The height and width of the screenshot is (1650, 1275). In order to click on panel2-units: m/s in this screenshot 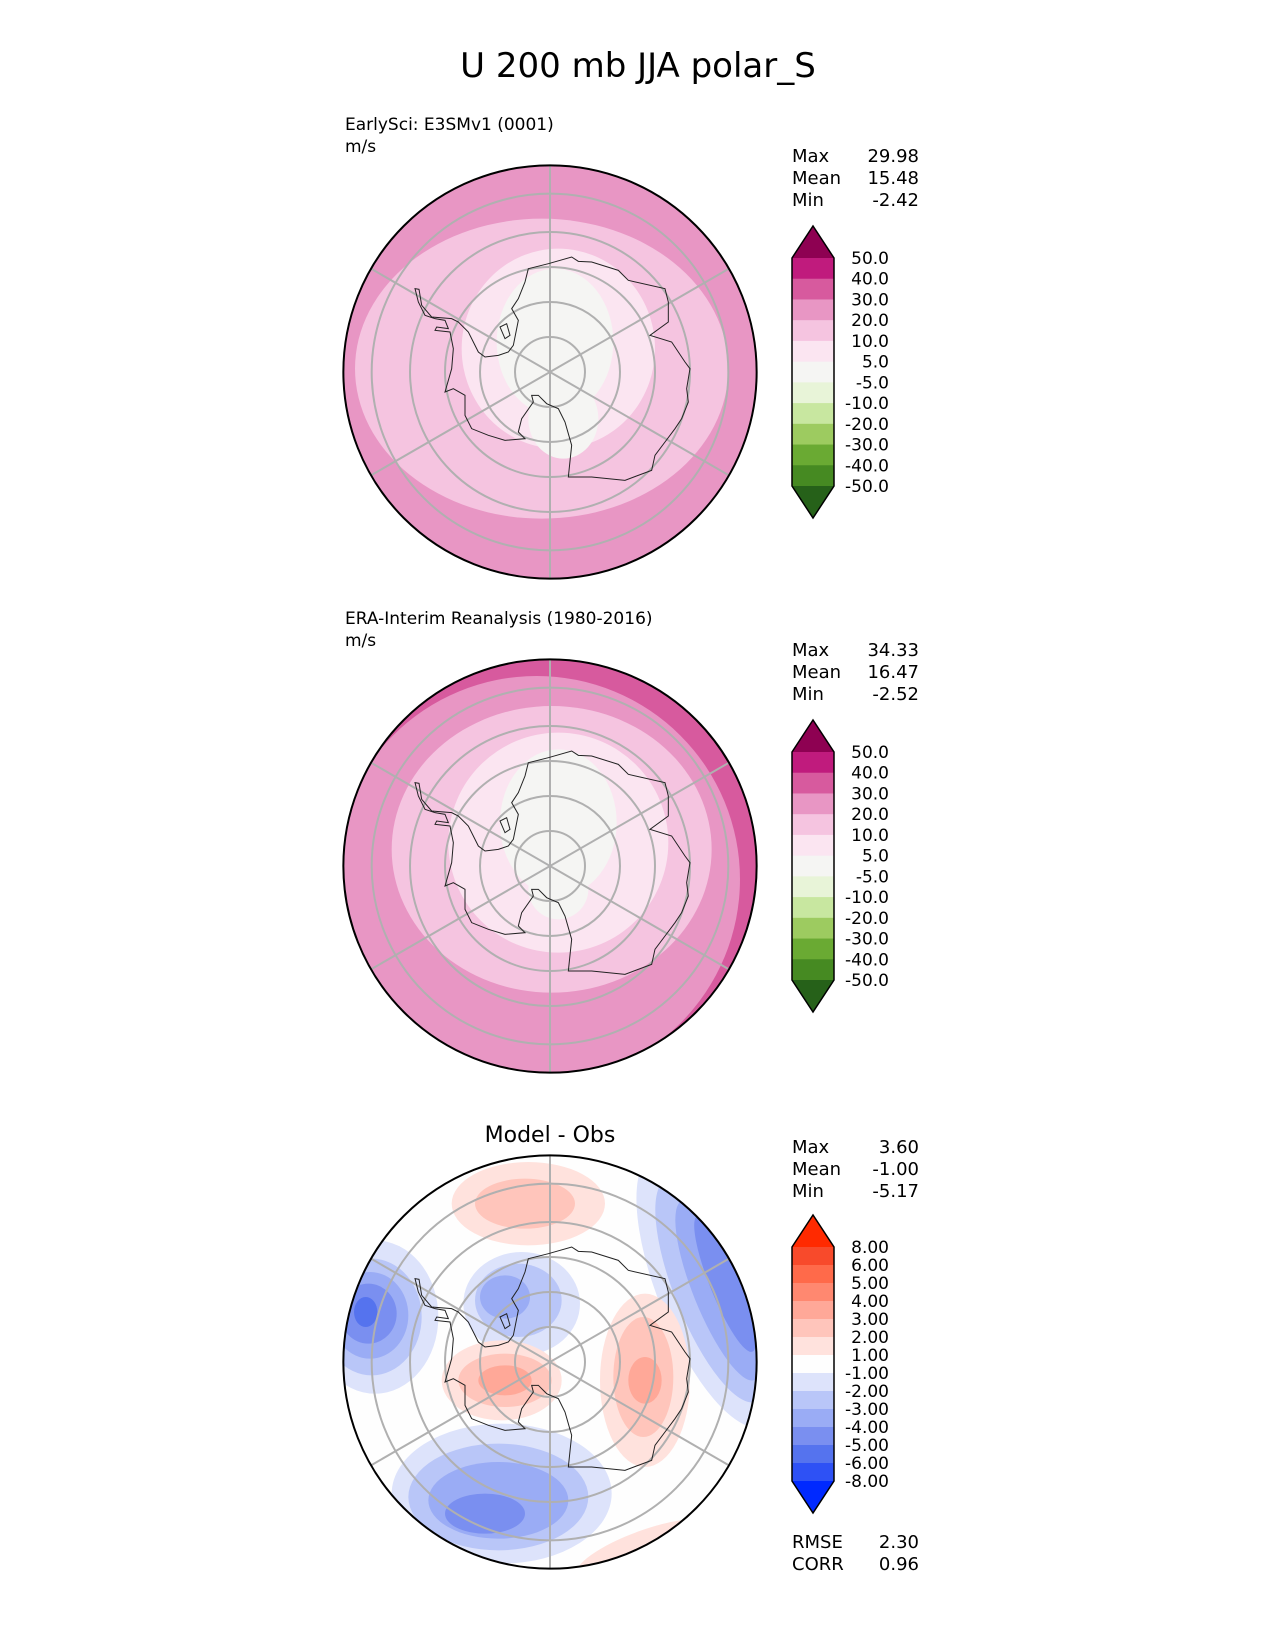, I will do `click(360, 641)`.